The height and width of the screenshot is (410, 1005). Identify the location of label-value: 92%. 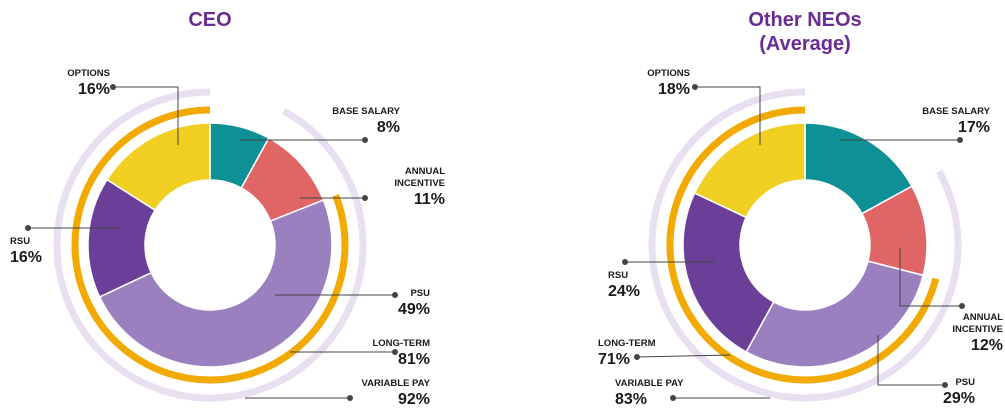
(413, 399).